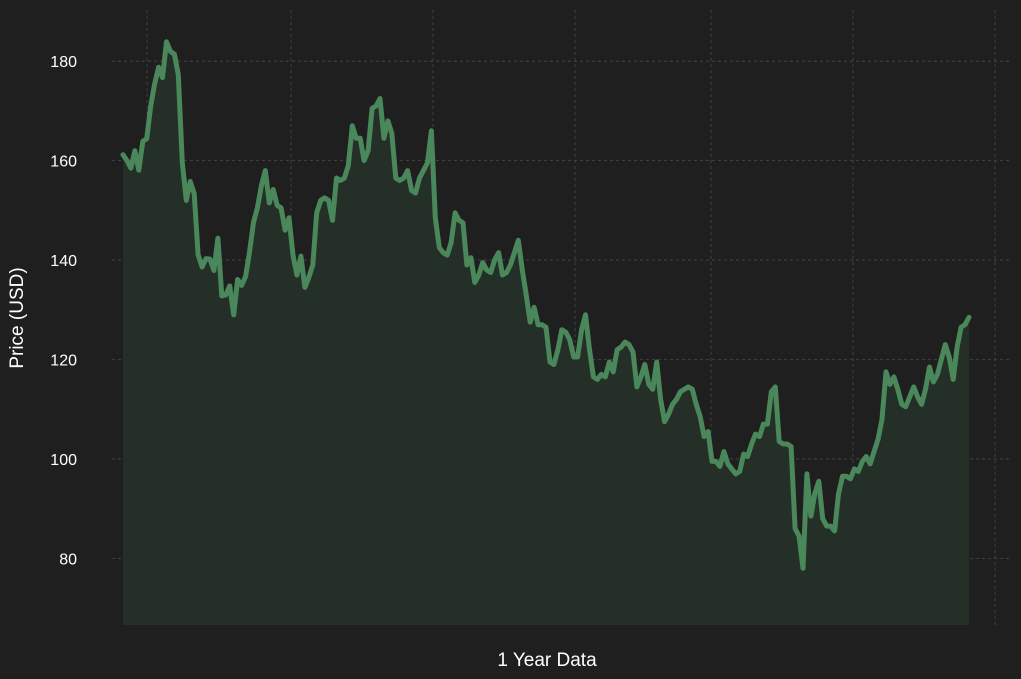 The image size is (1021, 679). What do you see at coordinates (63, 261) in the screenshot?
I see `y-tick-label: 140` at bounding box center [63, 261].